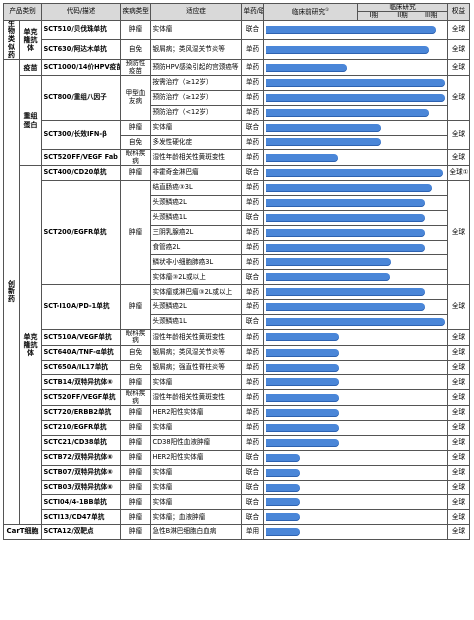 This screenshot has width=474, height=620. Describe the element at coordinates (81, 158) in the screenshot. I see `product-code: SCT520FF/VEGF Fab` at that location.